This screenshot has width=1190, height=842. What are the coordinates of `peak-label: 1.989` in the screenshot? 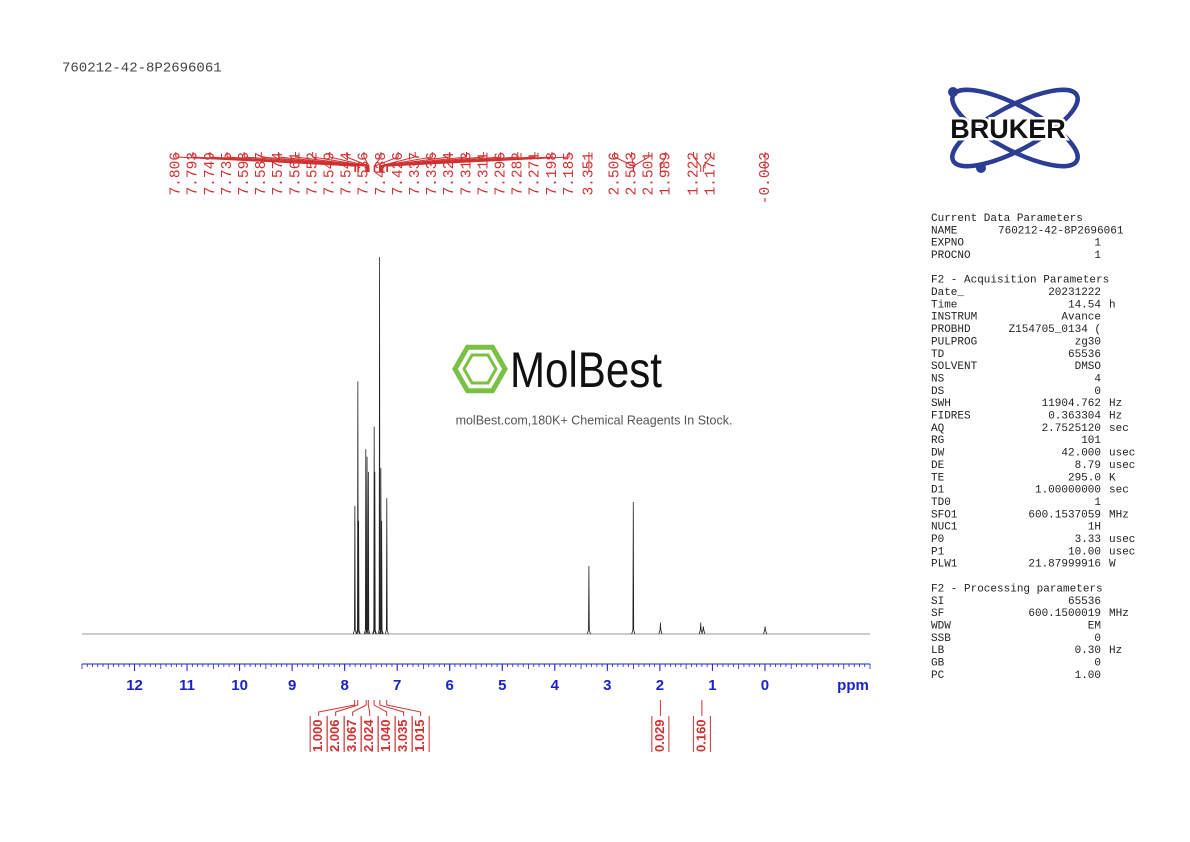 It's located at (667, 174).